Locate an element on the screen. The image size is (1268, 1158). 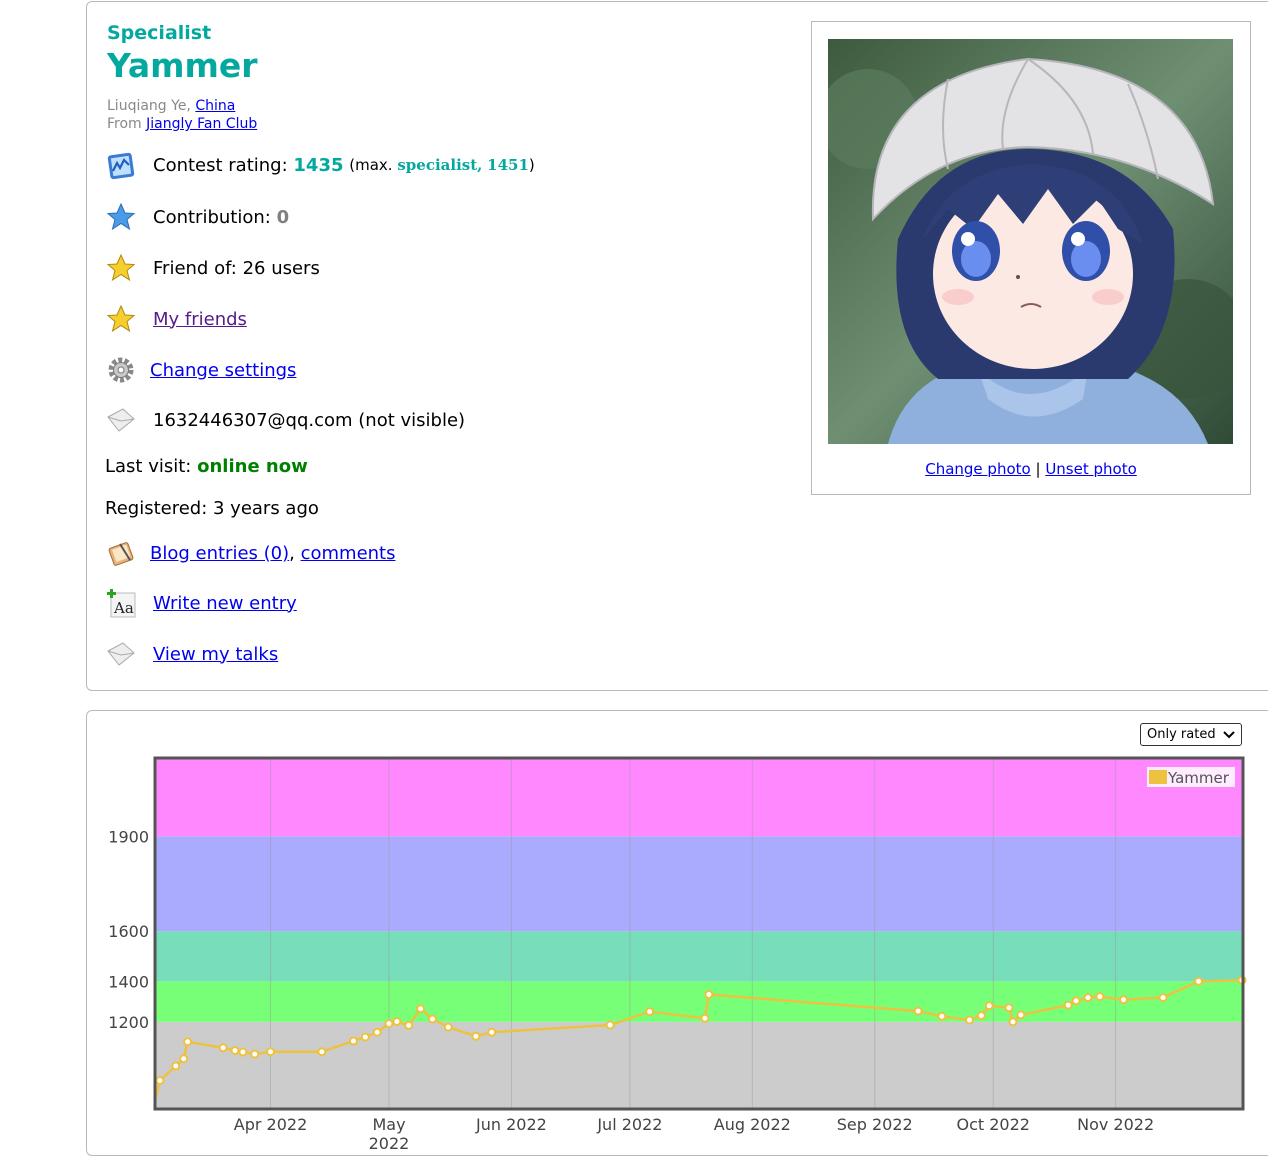
x-tick-label: Oct 2022 is located at coordinates (992, 1124).